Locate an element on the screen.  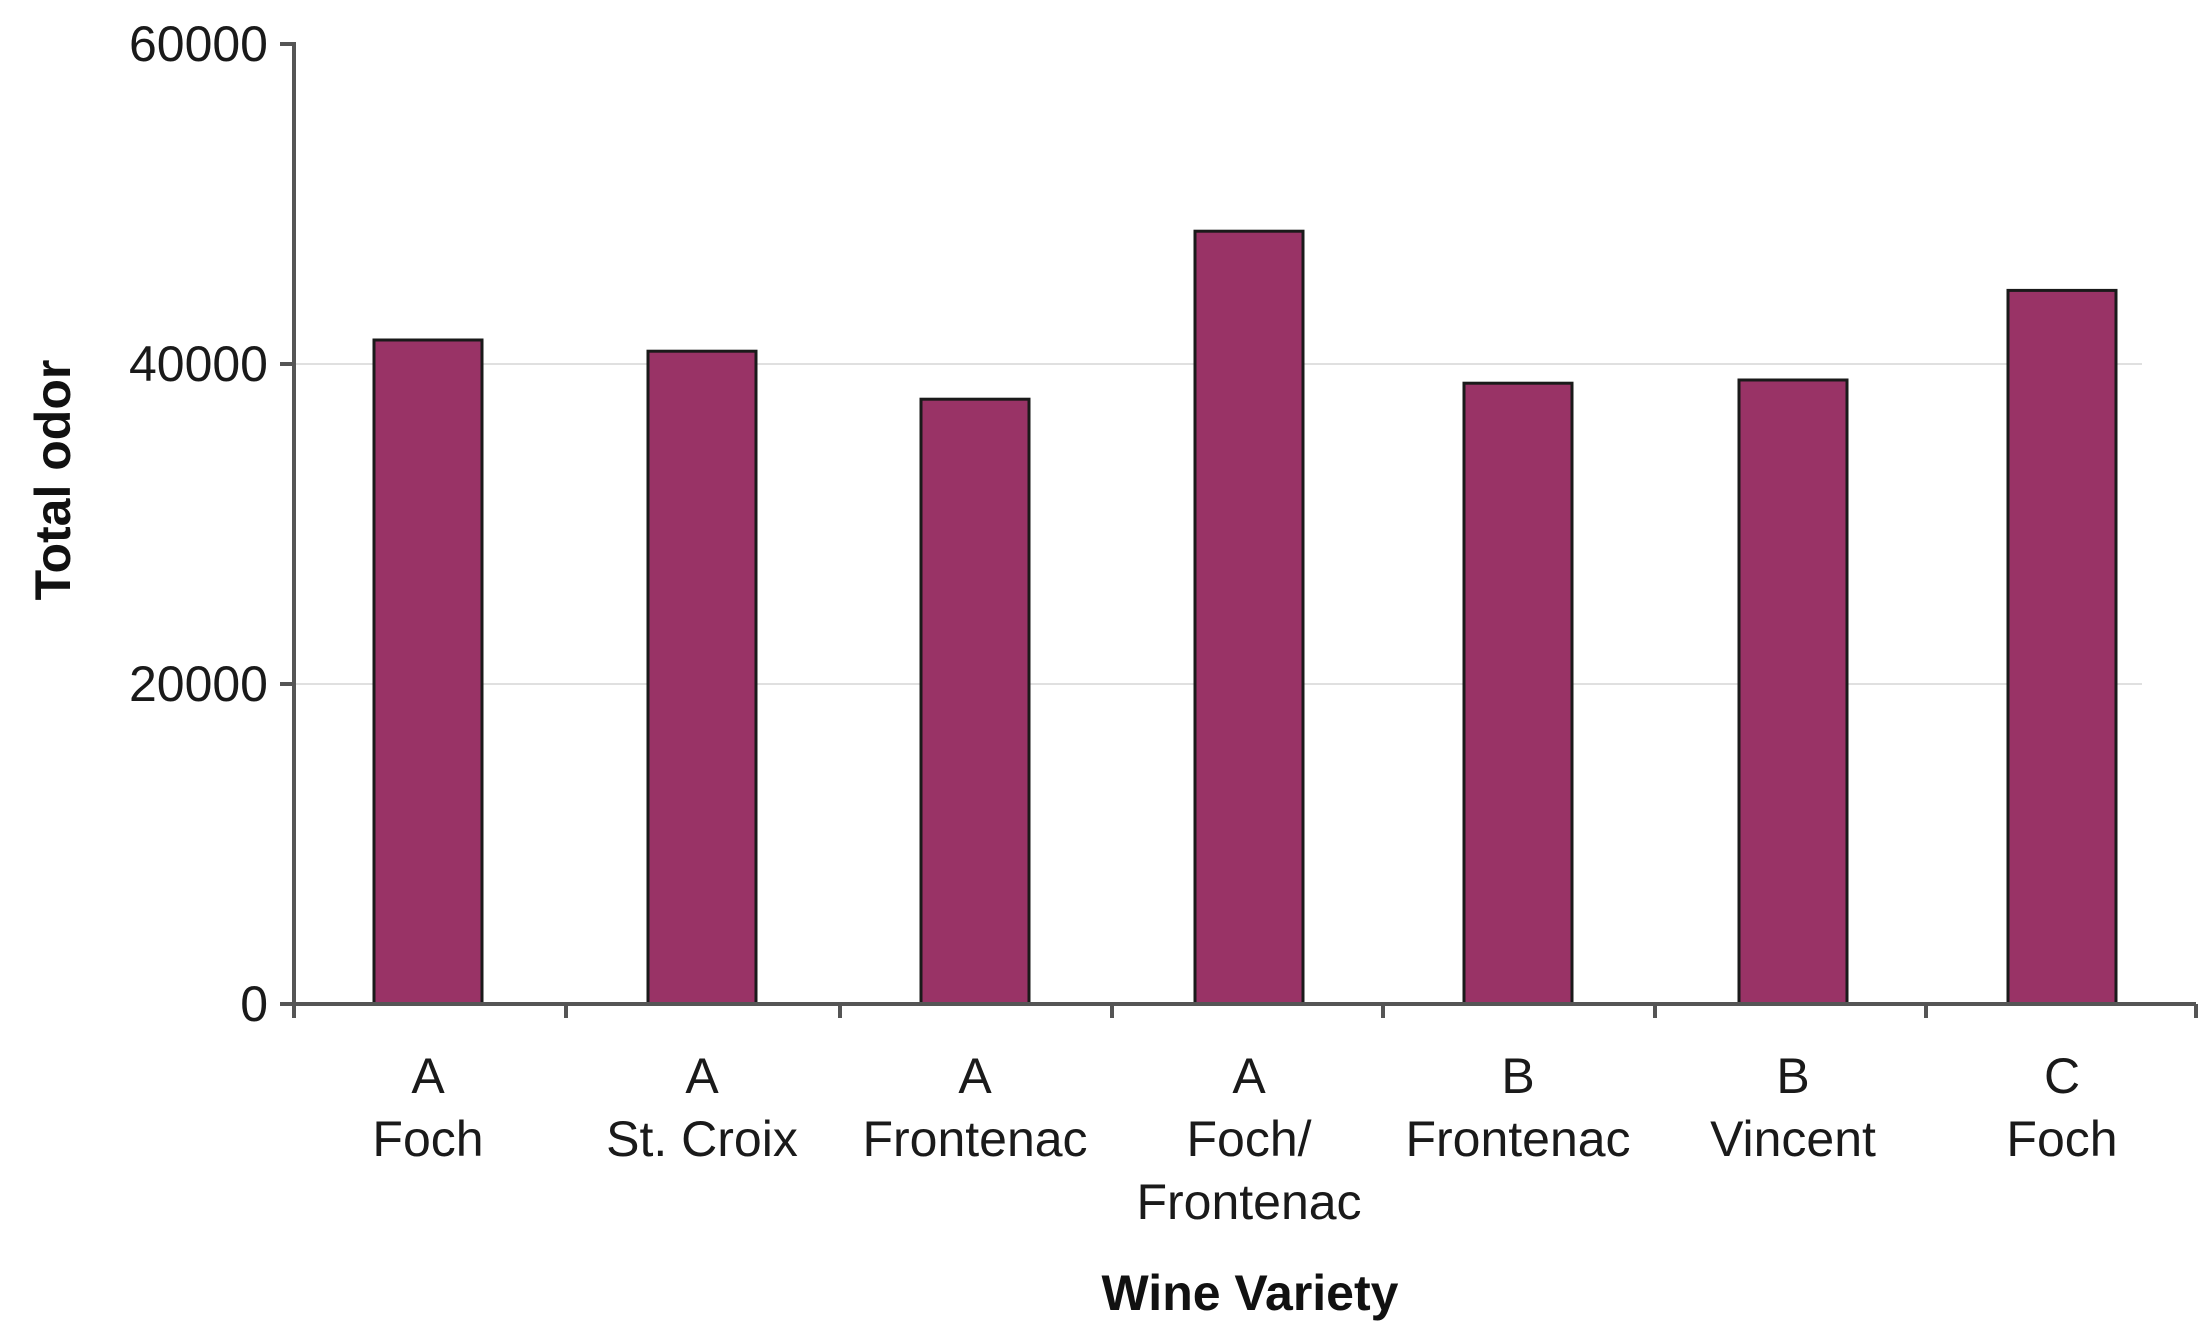
y-axis-title: Total odor is located at coordinates (53, 480).